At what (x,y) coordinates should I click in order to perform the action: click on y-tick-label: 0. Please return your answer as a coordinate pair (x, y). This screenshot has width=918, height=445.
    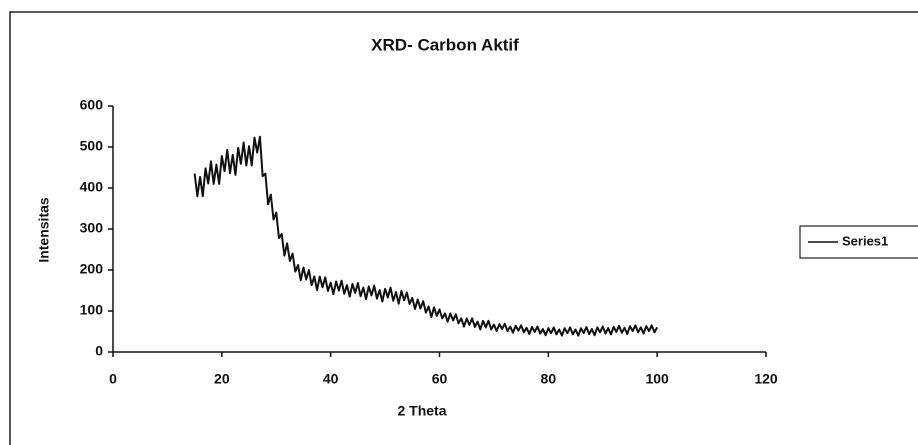
    Looking at the image, I should click on (99, 351).